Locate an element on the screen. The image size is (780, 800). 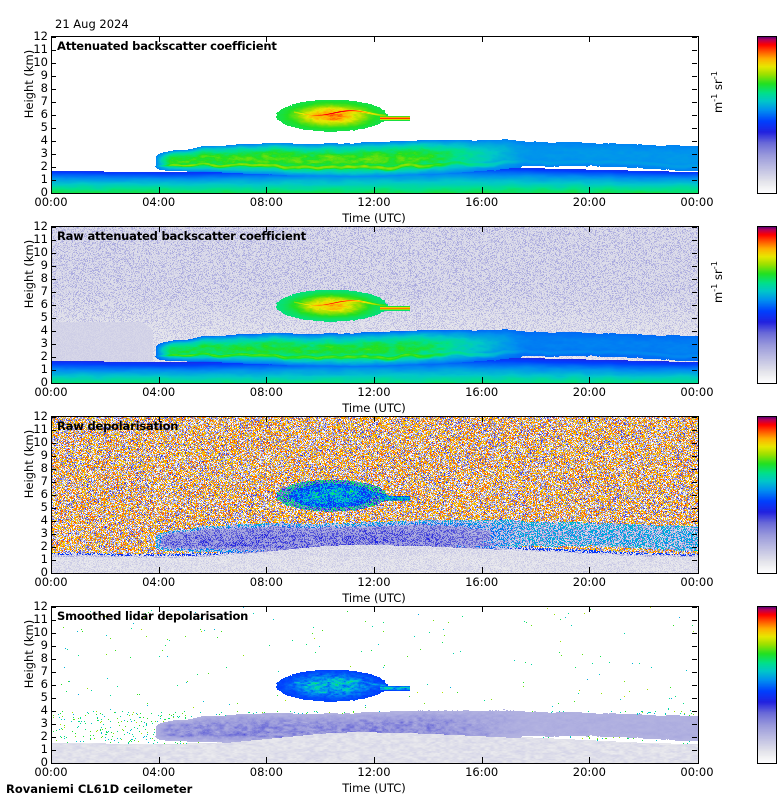
y-tick-label: 5 is located at coordinates (44, 317).